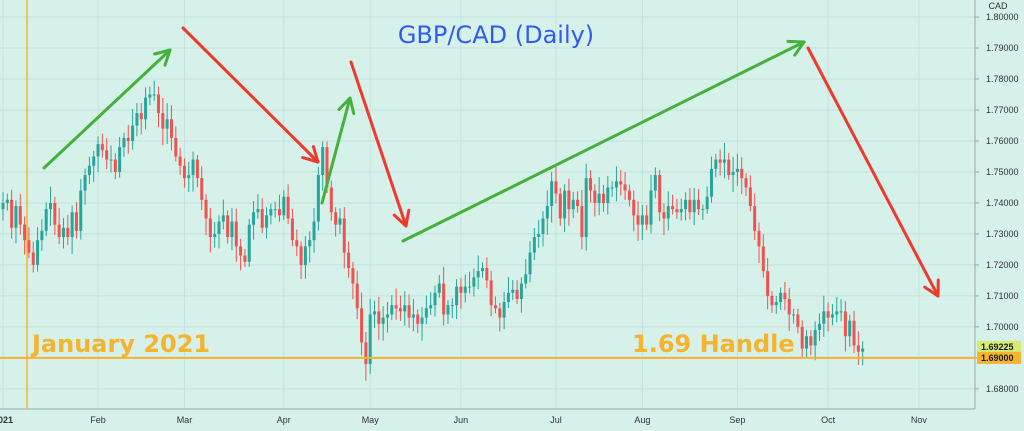 The width and height of the screenshot is (1024, 431). What do you see at coordinates (997, 347) in the screenshot?
I see `price-badge-label: 1.69225` at bounding box center [997, 347].